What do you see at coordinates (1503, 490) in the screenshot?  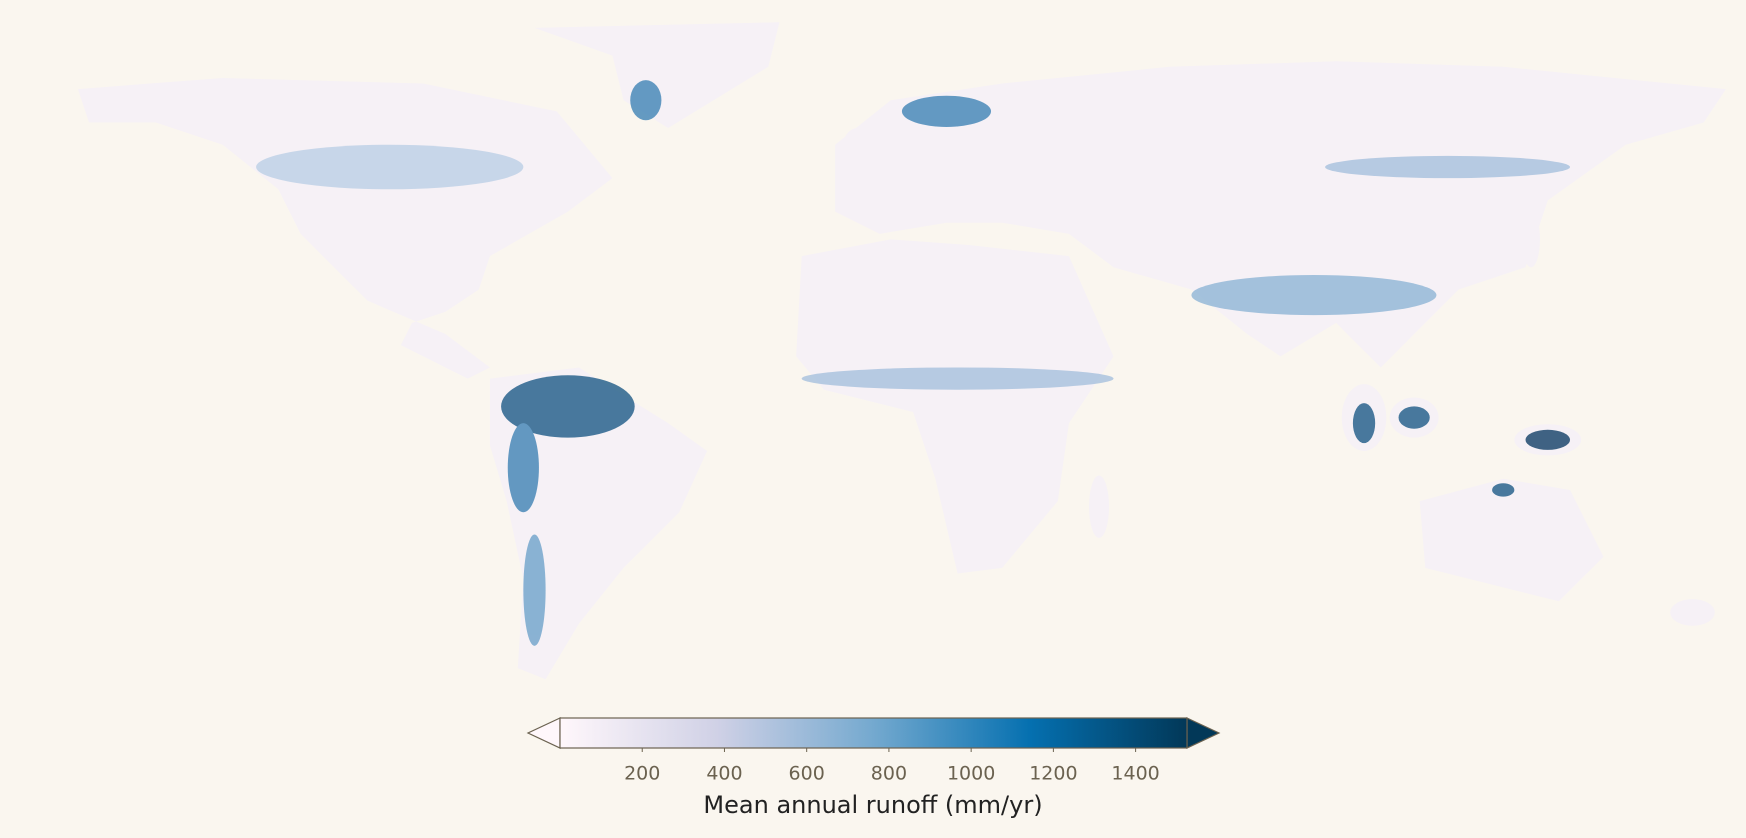 I see `cape-york` at bounding box center [1503, 490].